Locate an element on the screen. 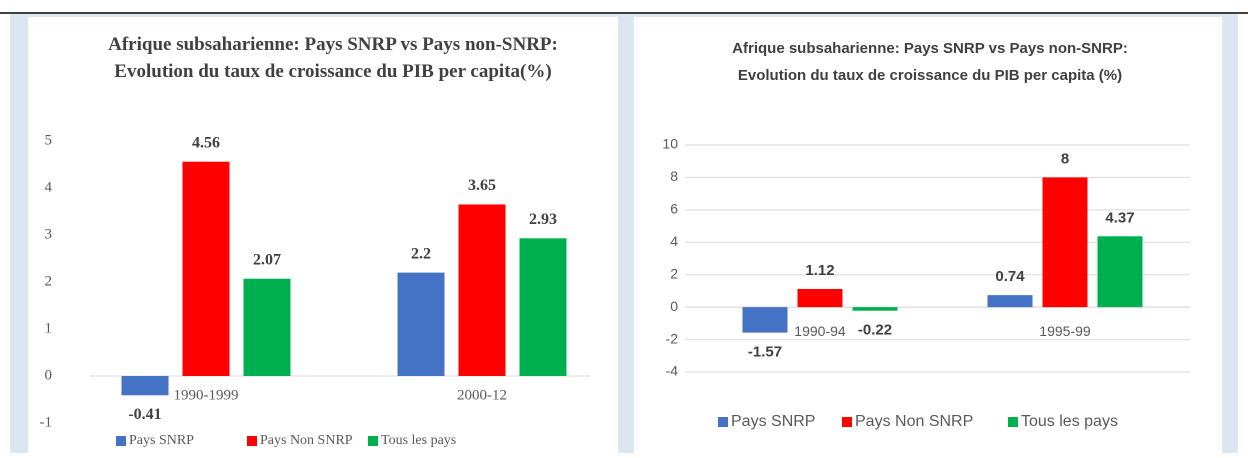 The image size is (1248, 458). data-label: 2.2 is located at coordinates (421, 253).